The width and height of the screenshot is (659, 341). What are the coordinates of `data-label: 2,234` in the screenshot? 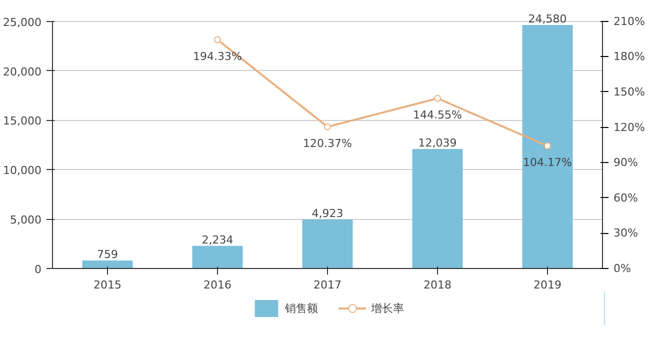 It's located at (218, 239).